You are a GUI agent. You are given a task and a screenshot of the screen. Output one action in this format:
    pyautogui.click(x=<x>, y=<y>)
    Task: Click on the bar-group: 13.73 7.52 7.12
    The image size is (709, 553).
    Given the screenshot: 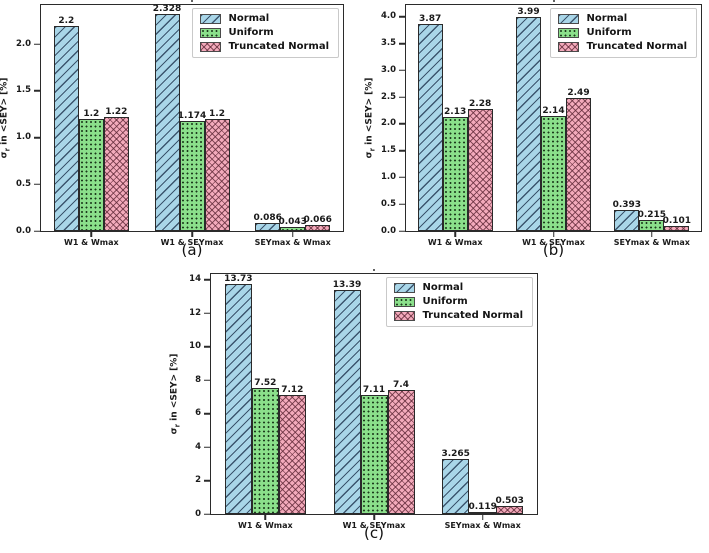 What is the action you would take?
    pyautogui.click(x=265, y=394)
    